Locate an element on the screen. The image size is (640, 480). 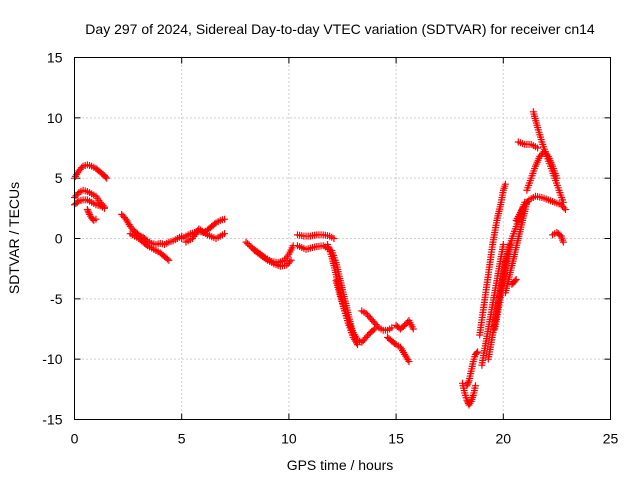
y-tick-label: -10 is located at coordinates (52, 359).